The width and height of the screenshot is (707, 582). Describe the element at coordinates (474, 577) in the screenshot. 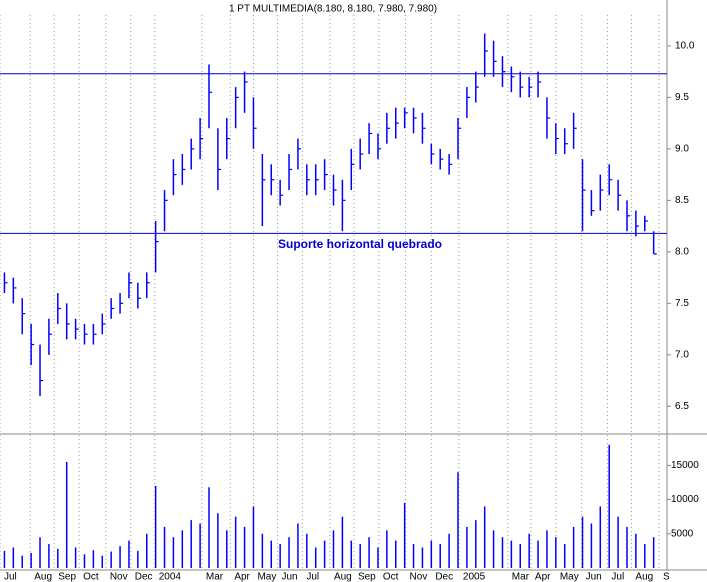

I see `x-tick-label: 2005` at that location.